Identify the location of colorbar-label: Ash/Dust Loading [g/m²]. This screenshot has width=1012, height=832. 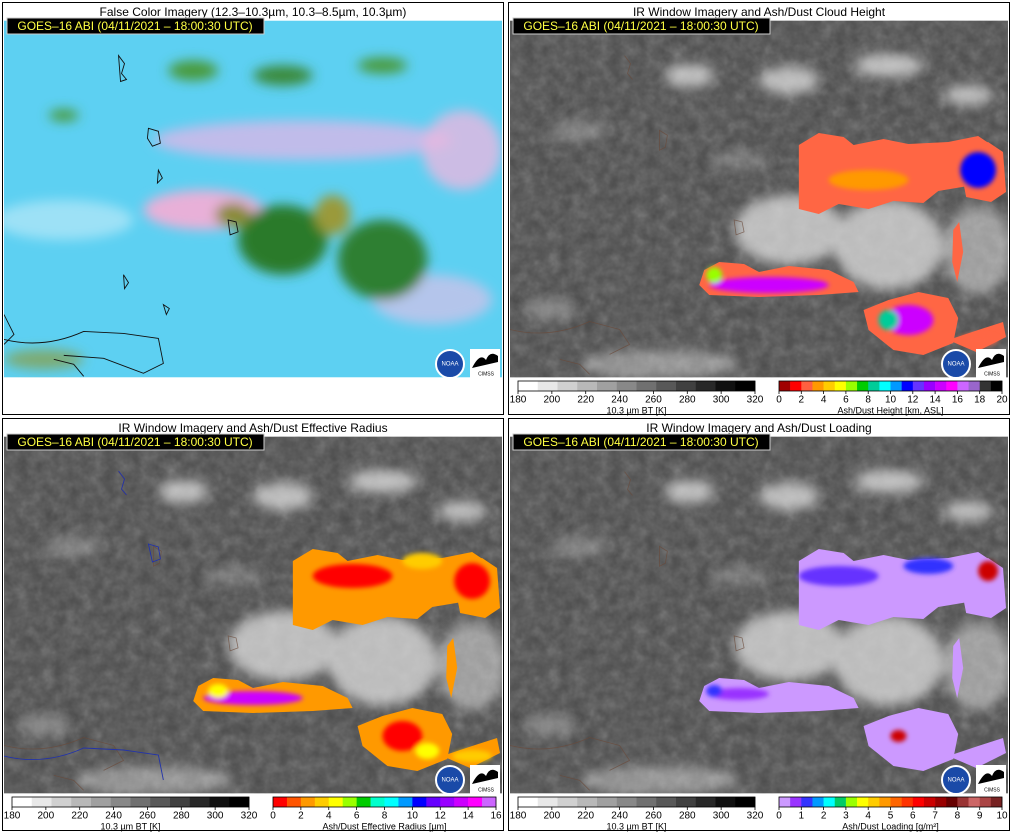
(890, 826).